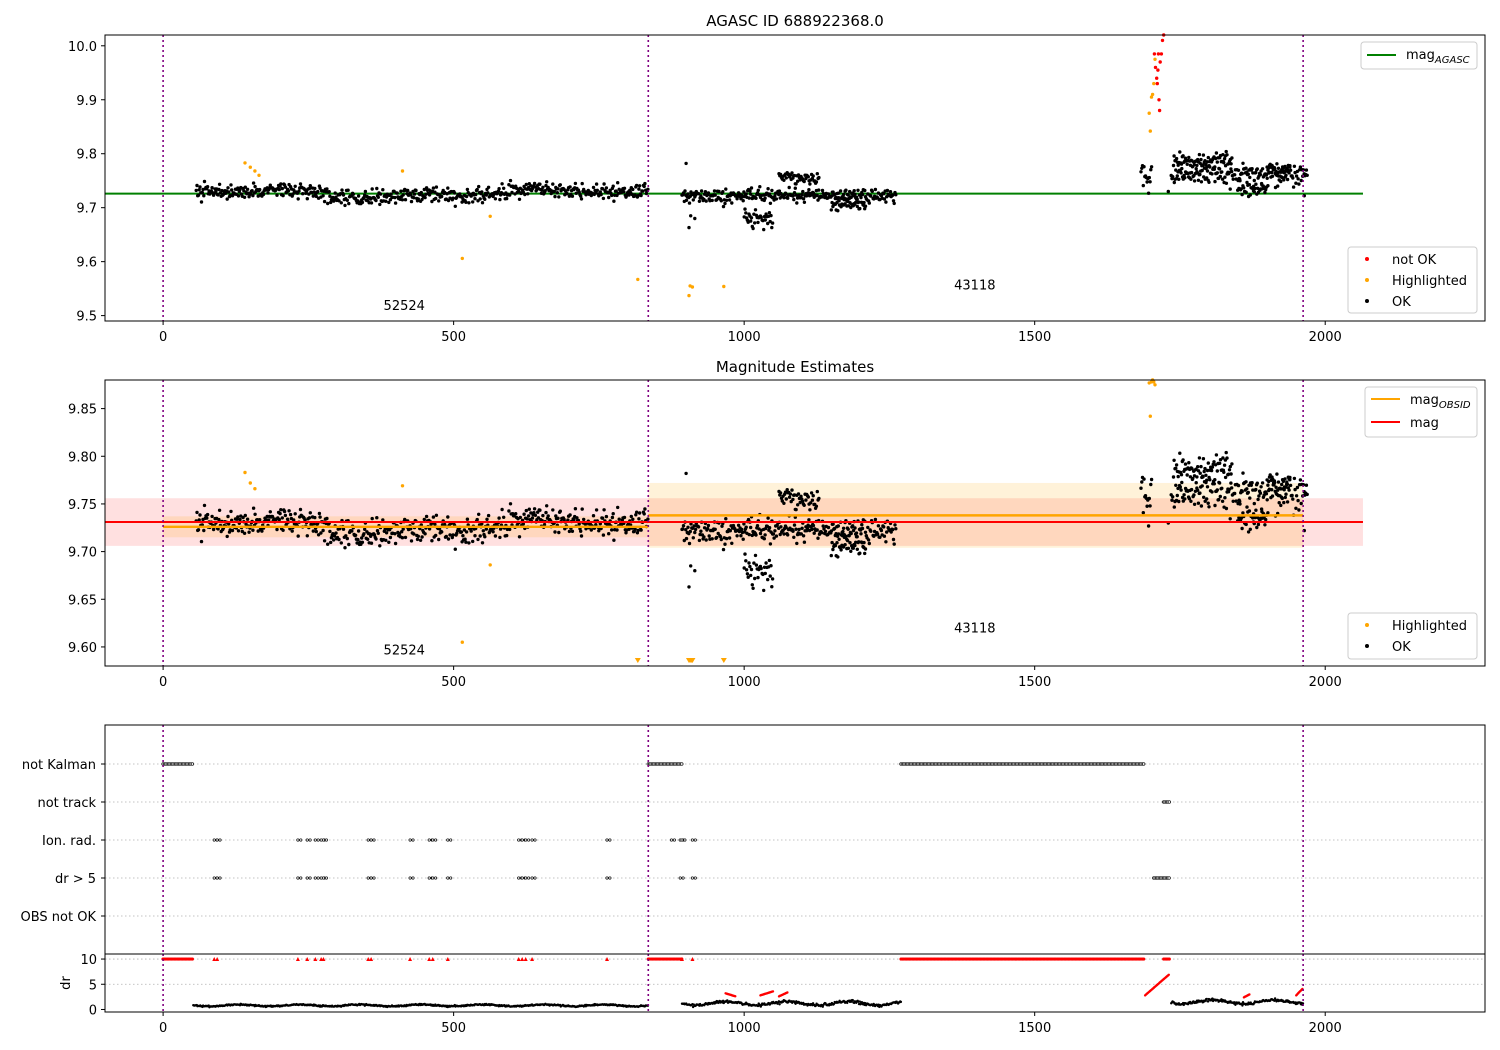  Describe the element at coordinates (66, 803) in the screenshot. I see `p3-category-label: not track` at that location.